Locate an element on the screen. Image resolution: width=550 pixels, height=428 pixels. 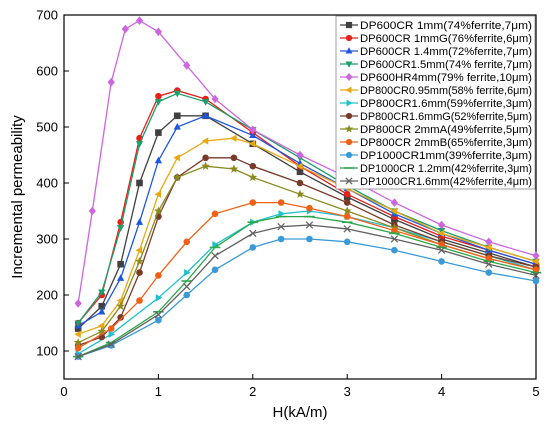
y-tick-label: 500 is located at coordinates (47, 127).